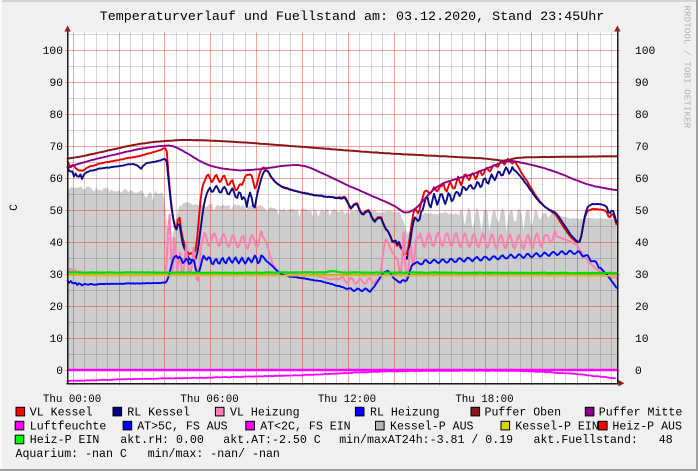 The image size is (698, 471). Describe the element at coordinates (687, 67) in the screenshot. I see `svg-text: RRDTOOL / TOBI OETIKER` at that location.